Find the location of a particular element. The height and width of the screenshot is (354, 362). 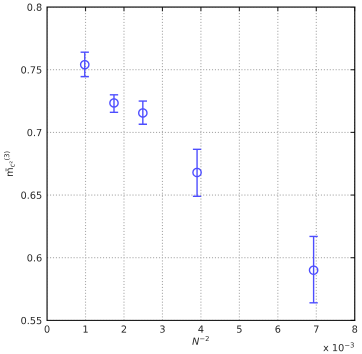

x-tick-label: 5 is located at coordinates (239, 329).